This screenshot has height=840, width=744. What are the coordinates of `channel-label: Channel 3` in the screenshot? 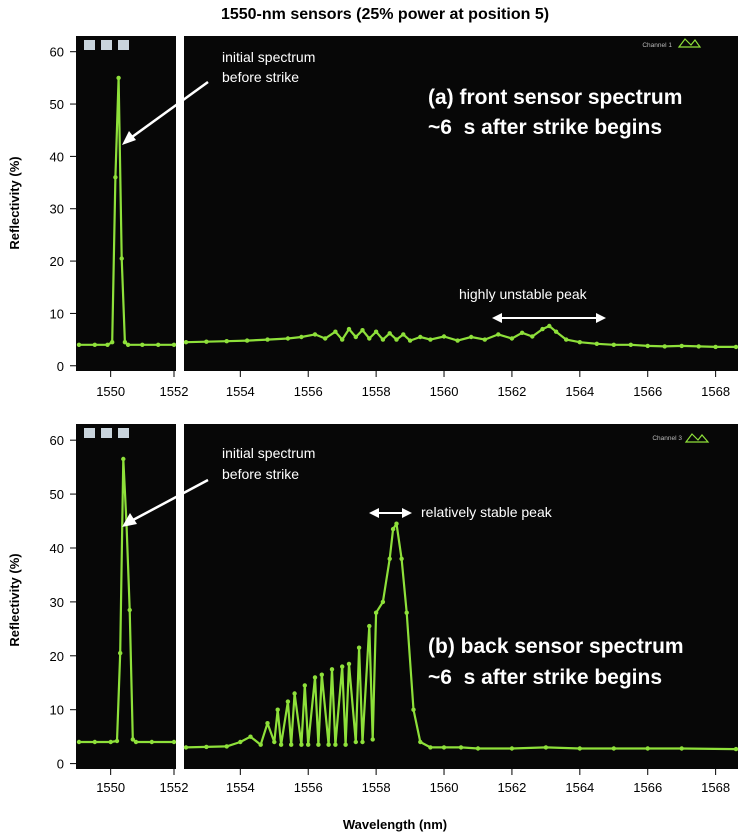 It's located at (667, 438).